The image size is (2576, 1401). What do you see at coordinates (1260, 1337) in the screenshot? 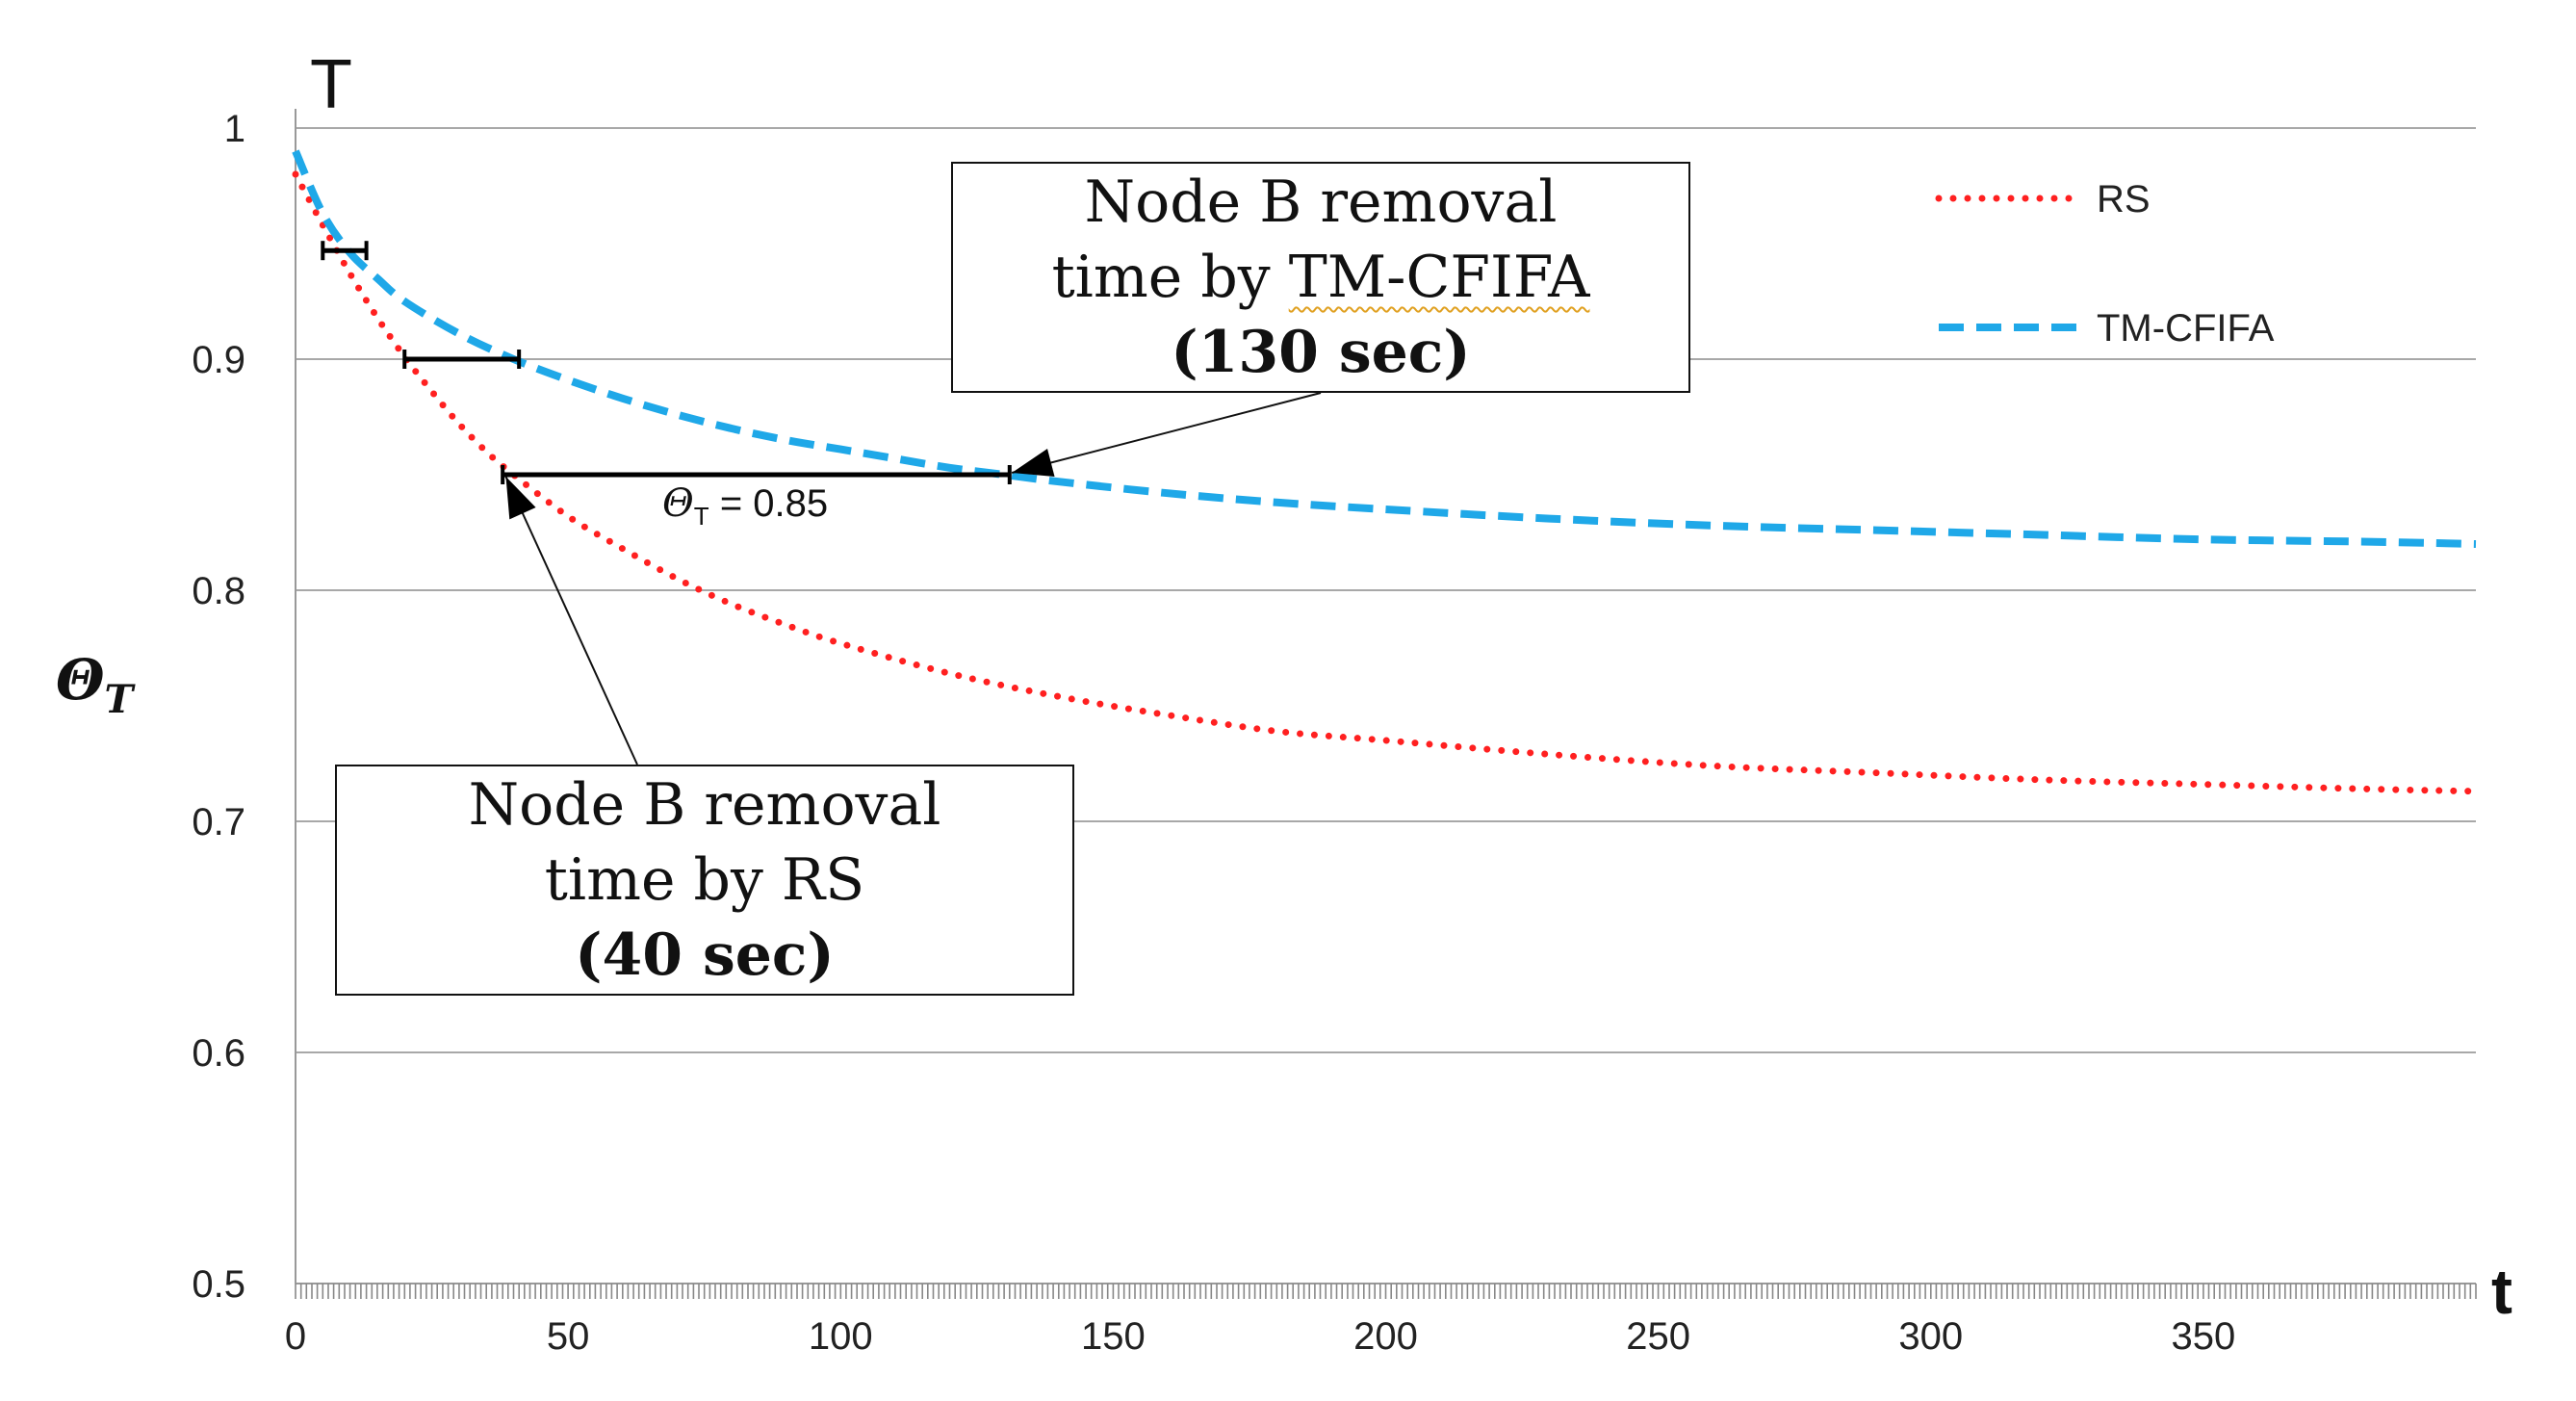
I see `x-tick-labels: 0 50 100 150 200 250 300 350` at bounding box center [1260, 1337].